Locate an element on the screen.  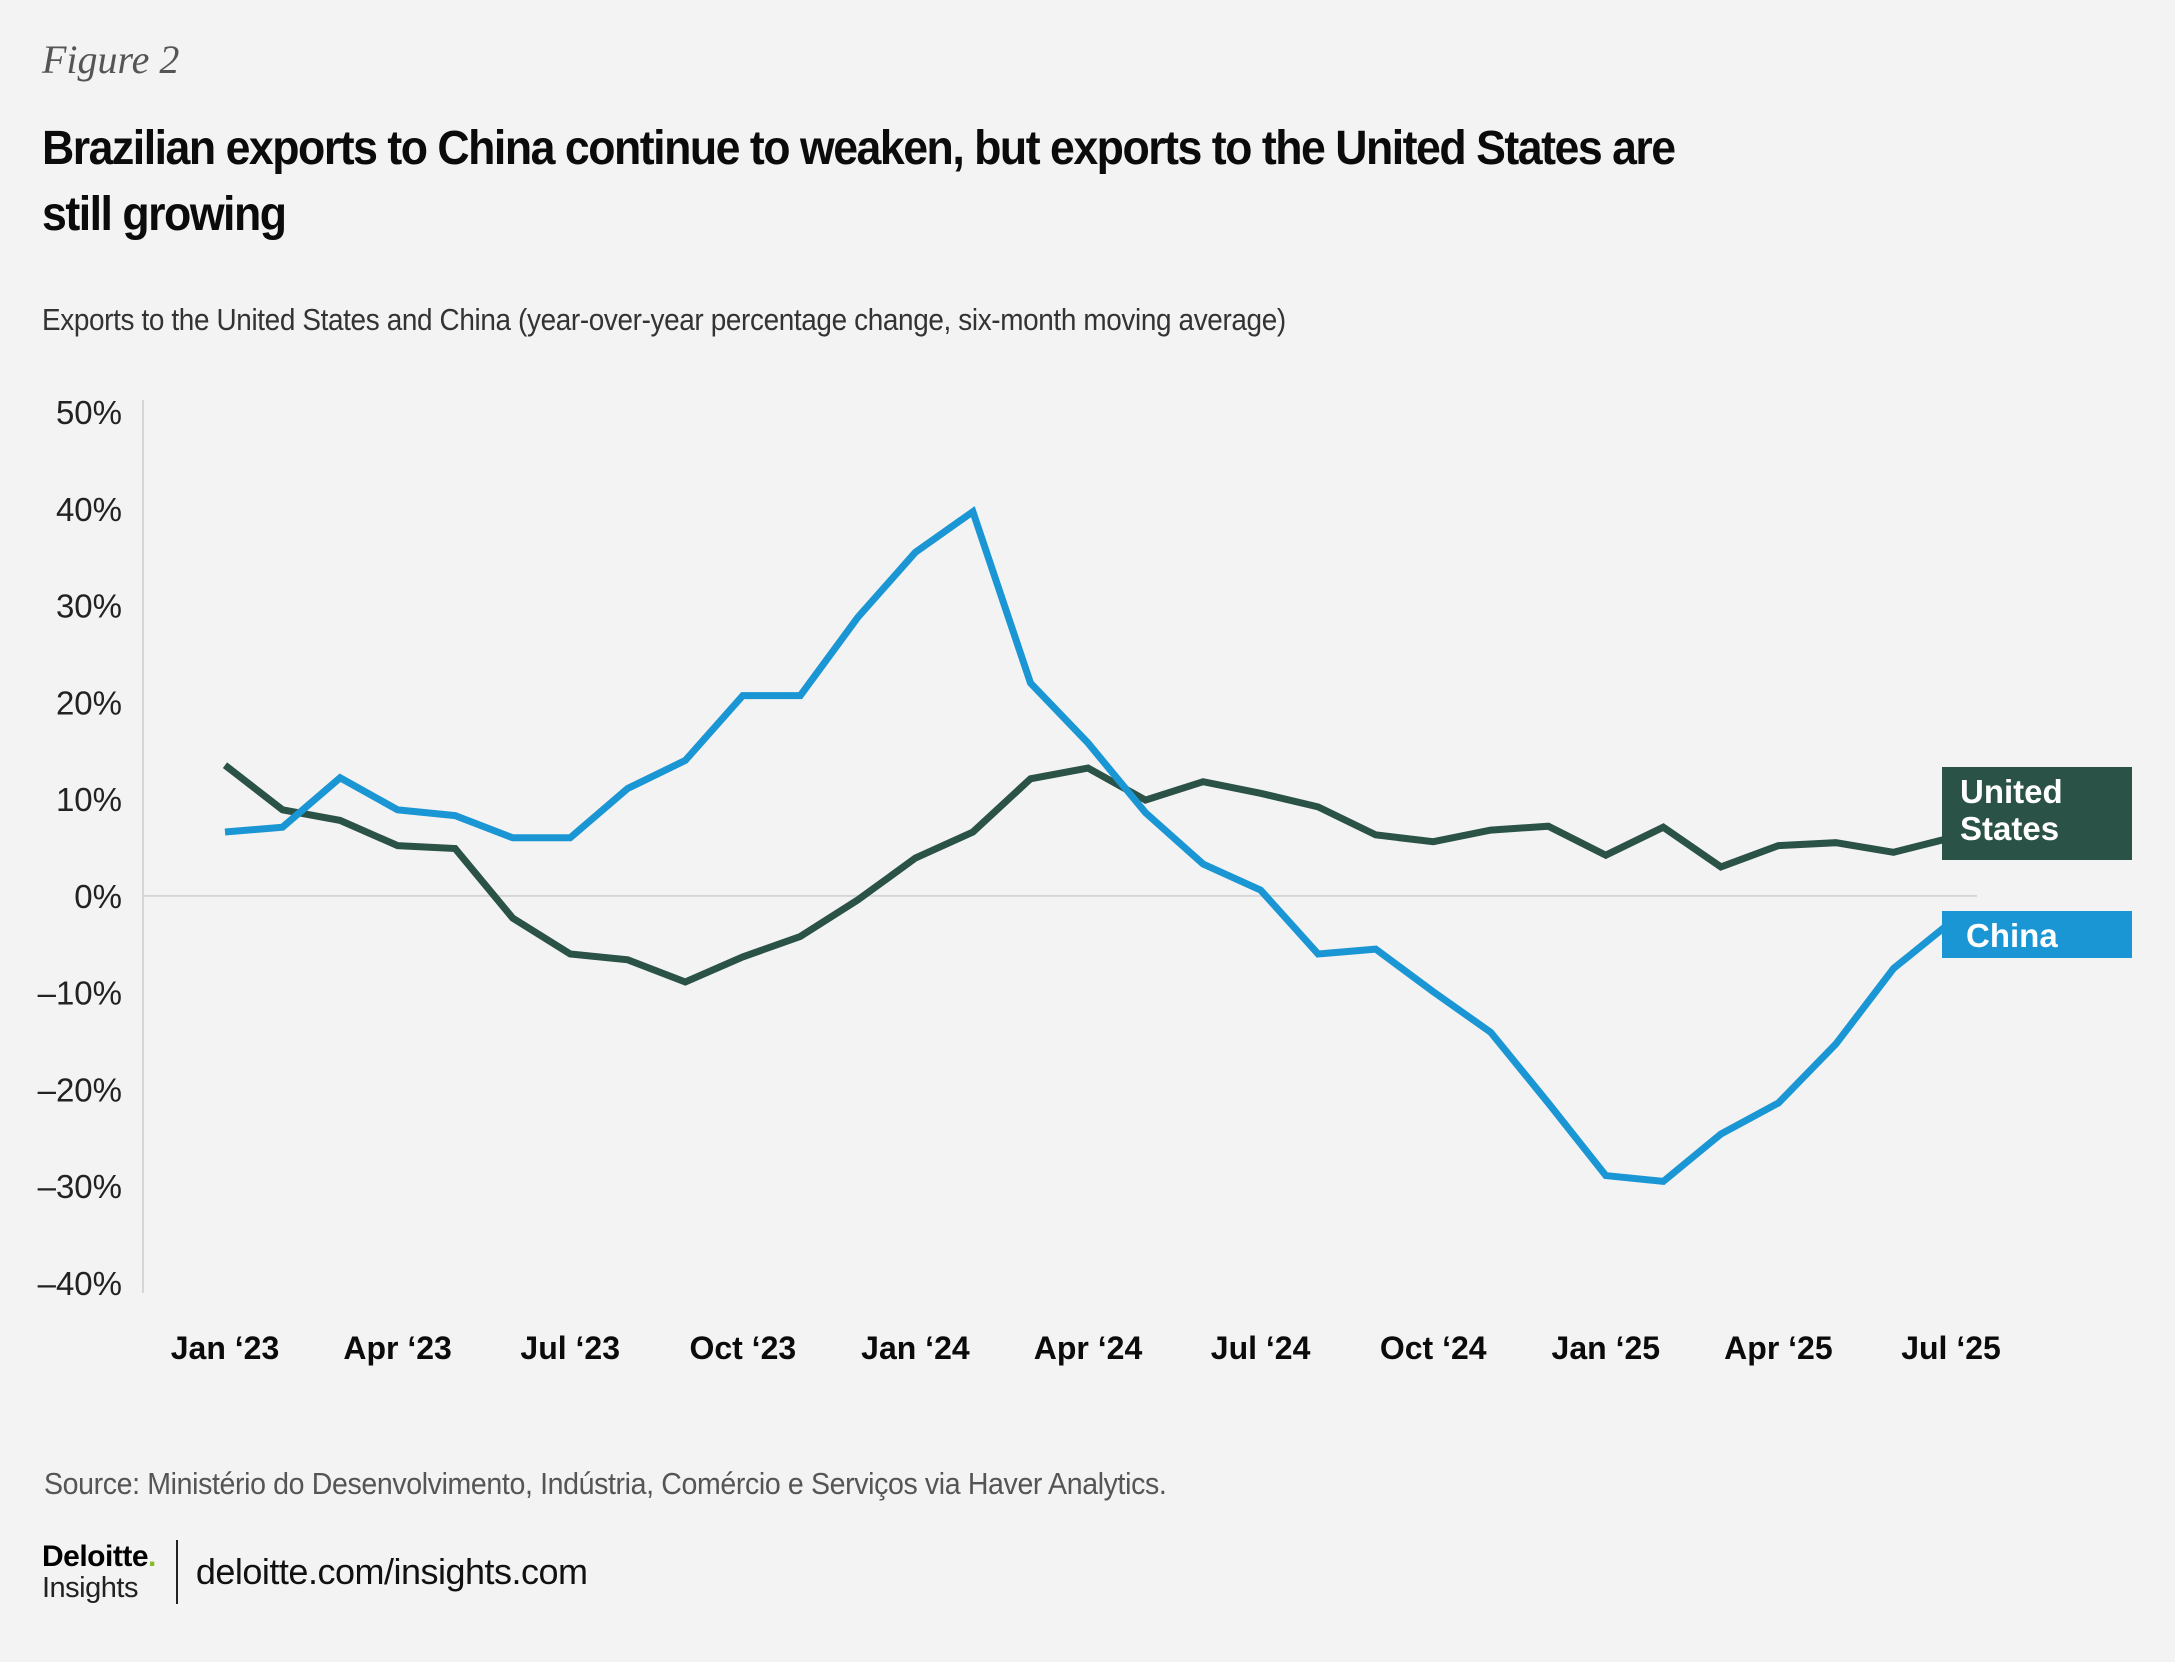
chart-title-line-2: still growing is located at coordinates (164, 214).